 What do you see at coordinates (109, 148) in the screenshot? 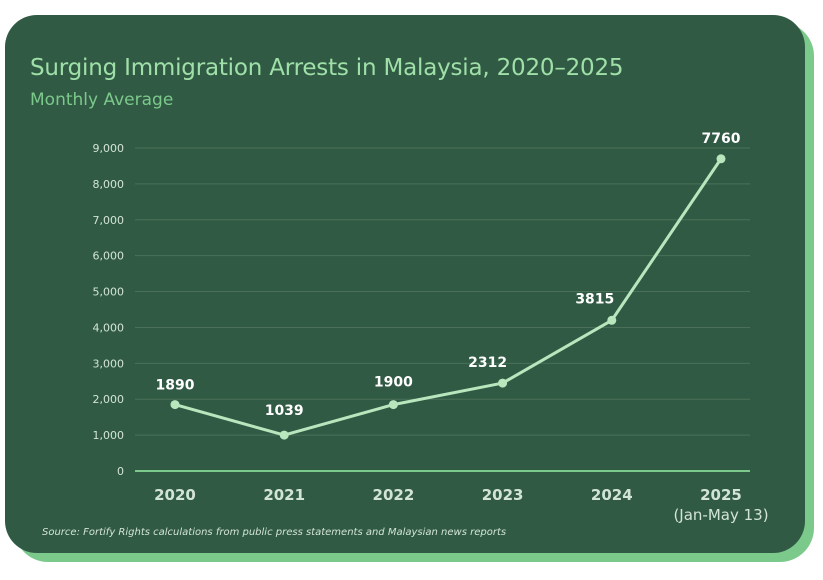
I see `y-tick-label-9000: 9,000` at bounding box center [109, 148].